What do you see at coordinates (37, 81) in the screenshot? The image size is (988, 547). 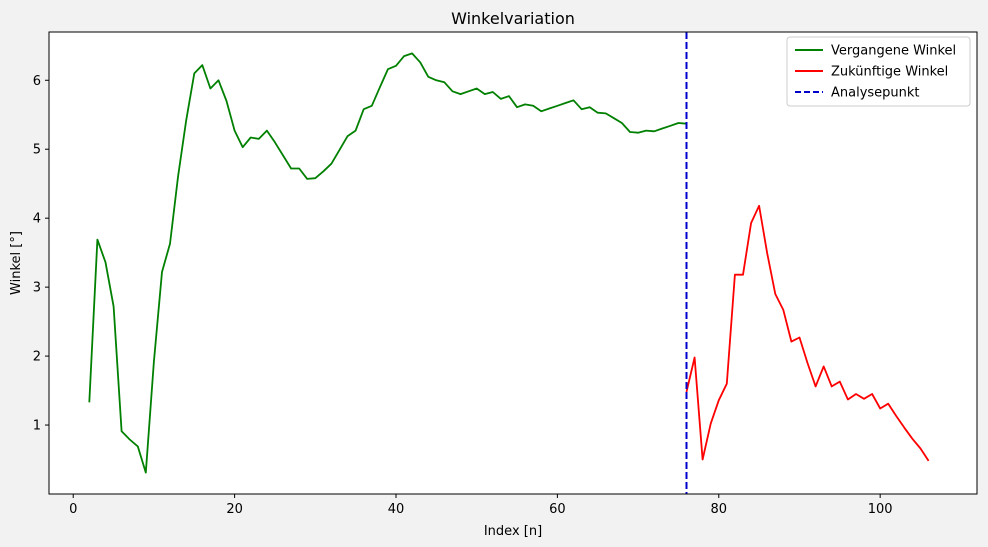 I see `y-tick-label: 6` at bounding box center [37, 81].